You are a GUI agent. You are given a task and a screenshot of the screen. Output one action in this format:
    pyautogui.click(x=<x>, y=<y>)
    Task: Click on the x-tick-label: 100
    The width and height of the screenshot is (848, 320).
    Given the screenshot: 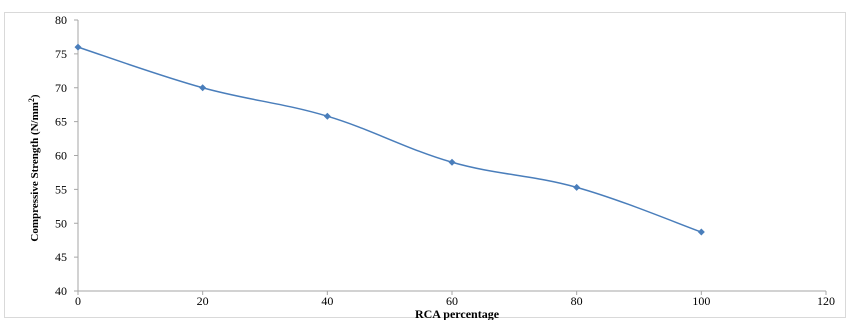 What is the action you would take?
    pyautogui.click(x=701, y=301)
    